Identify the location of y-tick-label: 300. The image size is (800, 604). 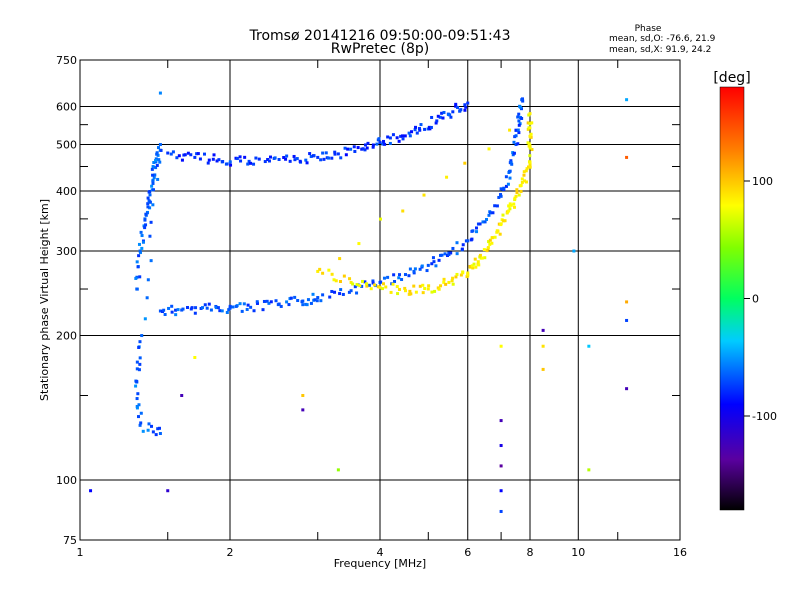
(66, 251).